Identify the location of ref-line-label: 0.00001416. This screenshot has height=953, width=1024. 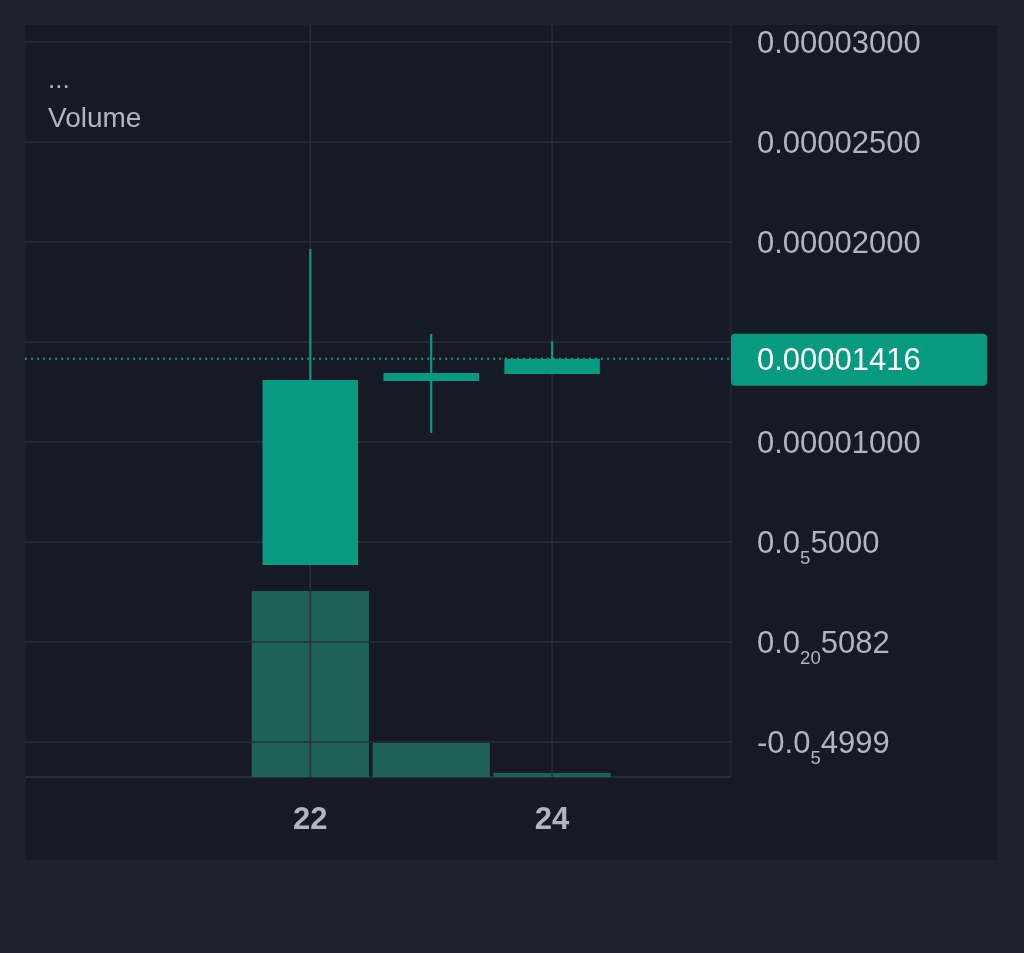
(839, 359).